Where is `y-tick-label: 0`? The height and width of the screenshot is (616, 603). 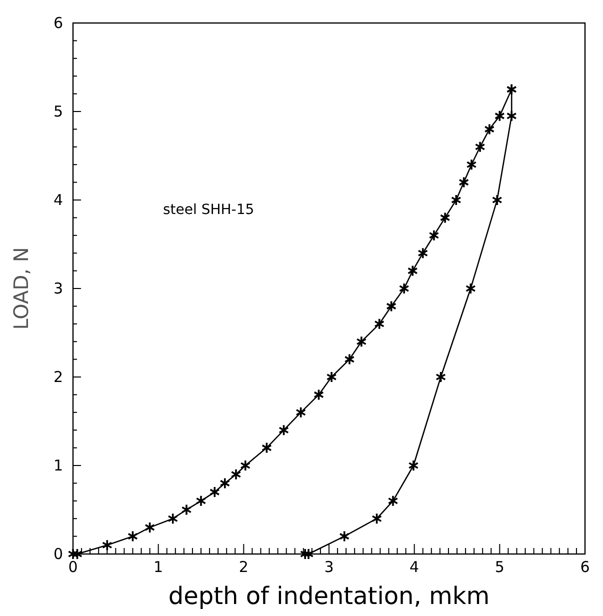
y-tick-label: 0 is located at coordinates (58, 554).